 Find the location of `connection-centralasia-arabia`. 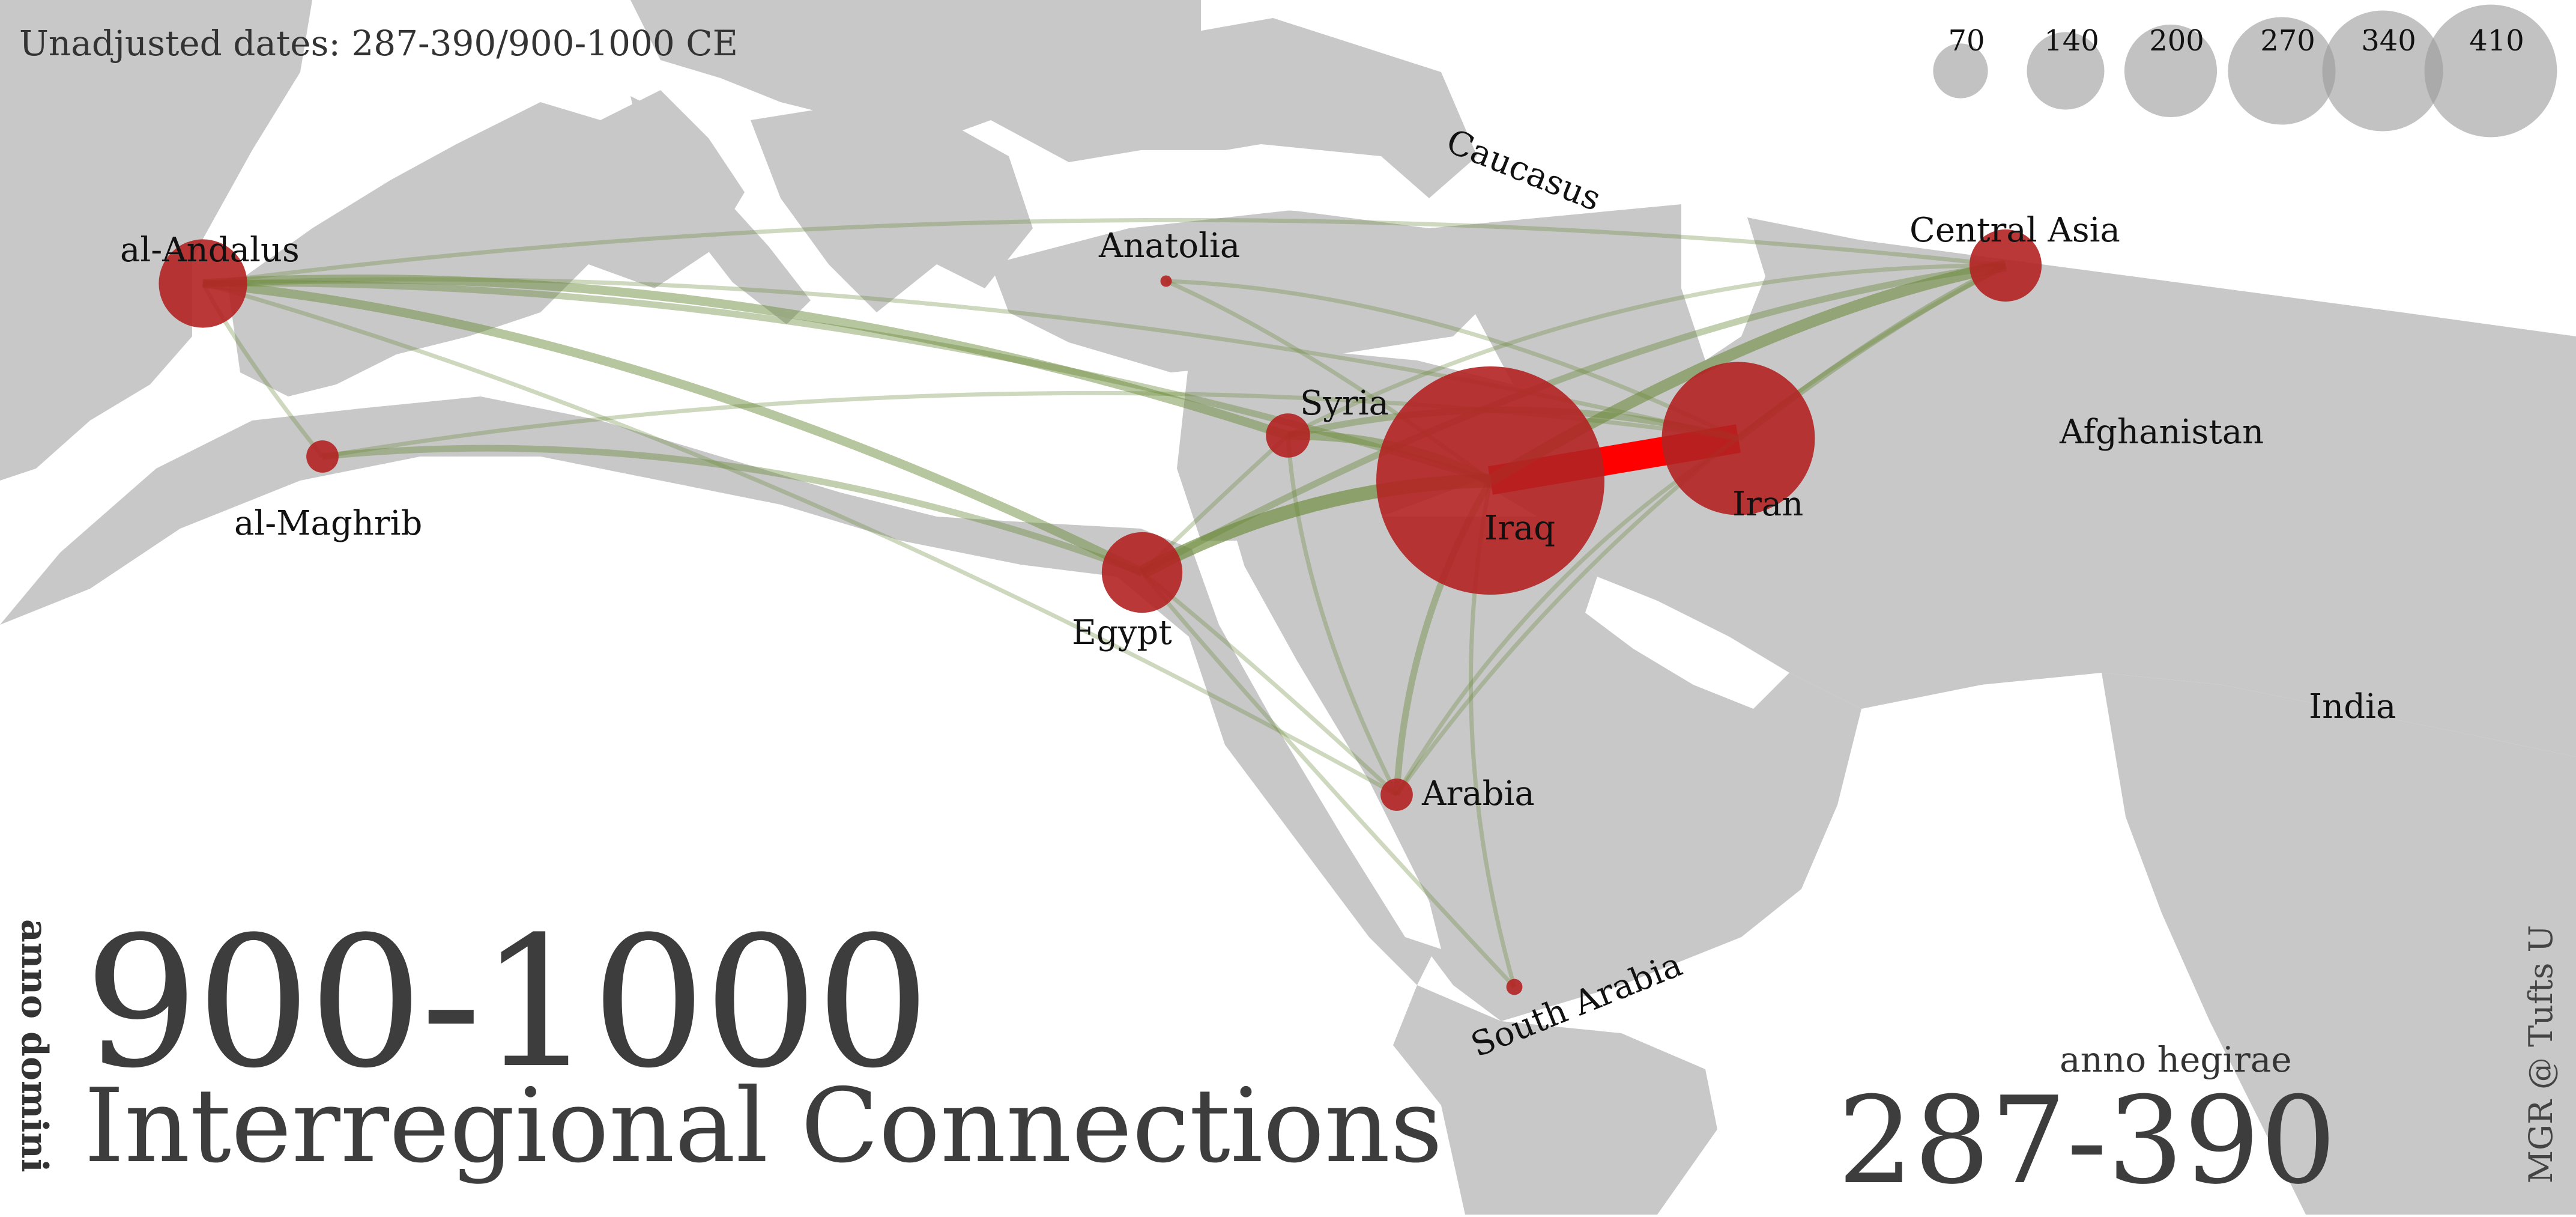

connection-centralasia-arabia is located at coordinates (1701, 530).